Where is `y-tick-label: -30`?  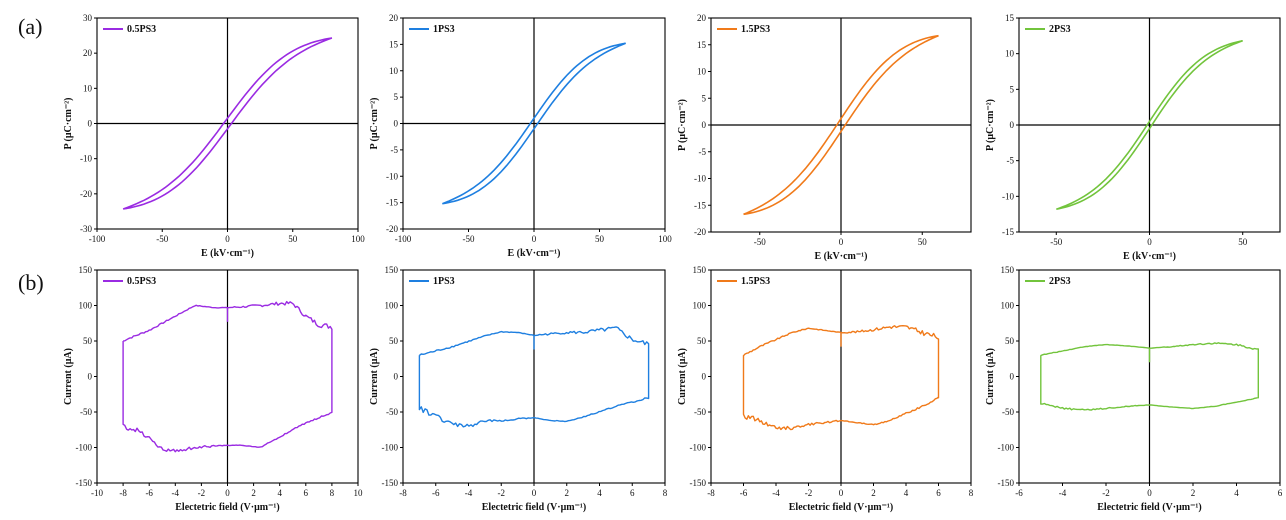
y-tick-label: -30 is located at coordinates (86, 229).